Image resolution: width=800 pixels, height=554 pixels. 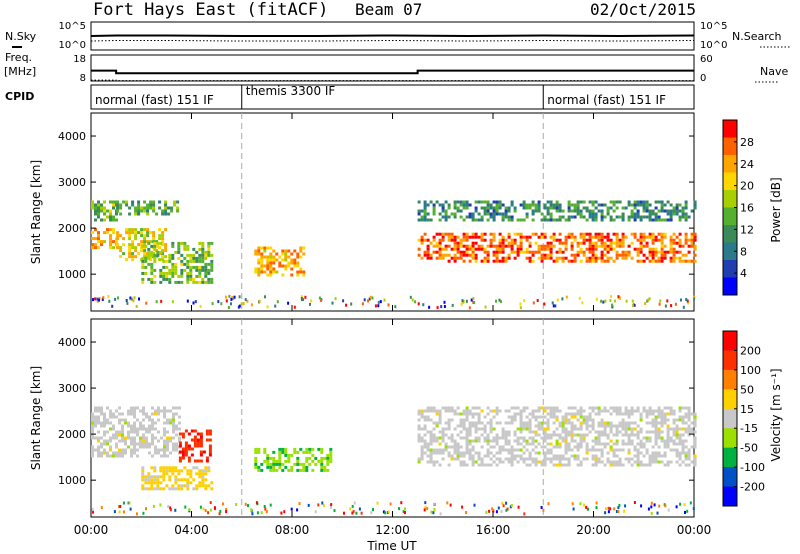 What do you see at coordinates (747, 186) in the screenshot?
I see `colorbar-tick-label: 20` at bounding box center [747, 186].